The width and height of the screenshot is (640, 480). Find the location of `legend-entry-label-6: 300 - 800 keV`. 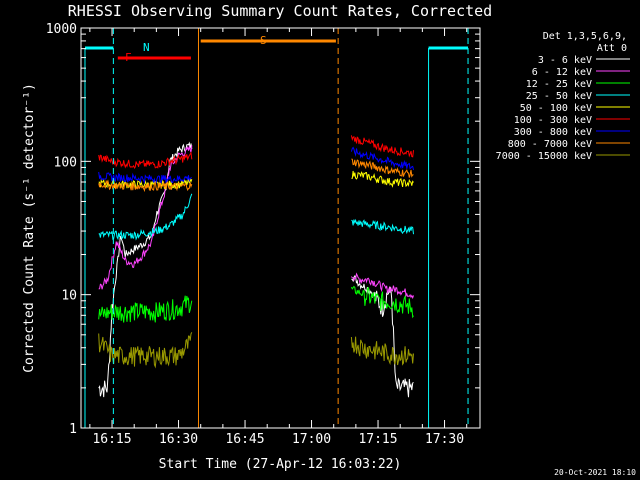

legend-entry-label-6: 300 - 800 keV is located at coordinates (553, 132).